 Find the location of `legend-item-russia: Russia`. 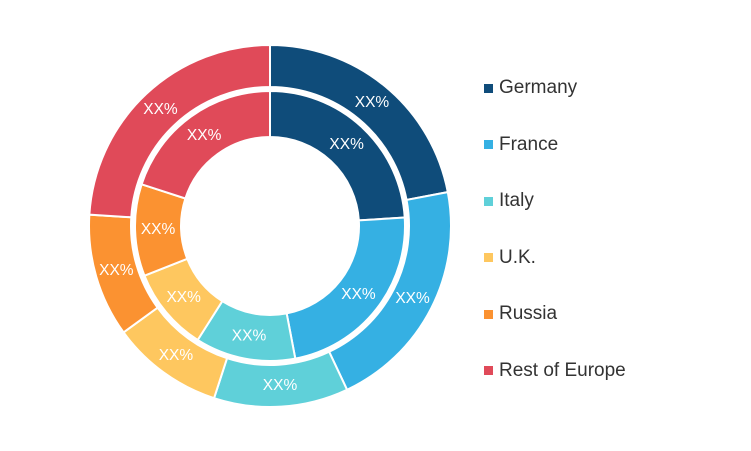

legend-item-russia: Russia is located at coordinates (555, 314).